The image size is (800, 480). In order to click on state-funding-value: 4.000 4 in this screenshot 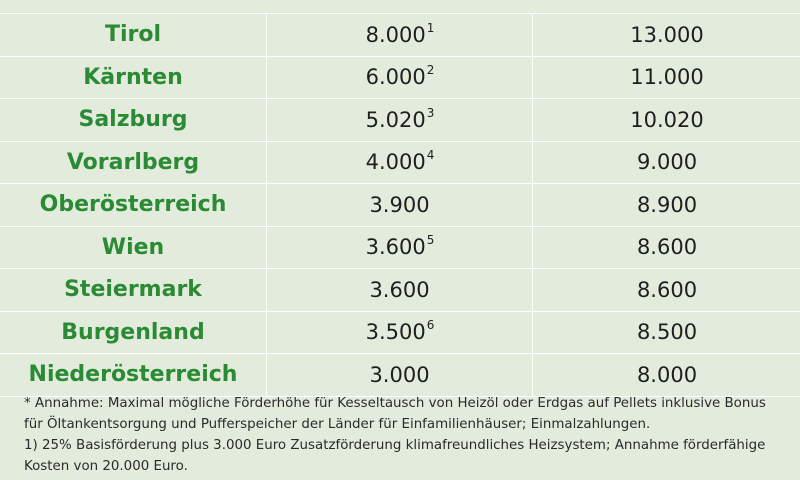, I will do `click(399, 162)`.